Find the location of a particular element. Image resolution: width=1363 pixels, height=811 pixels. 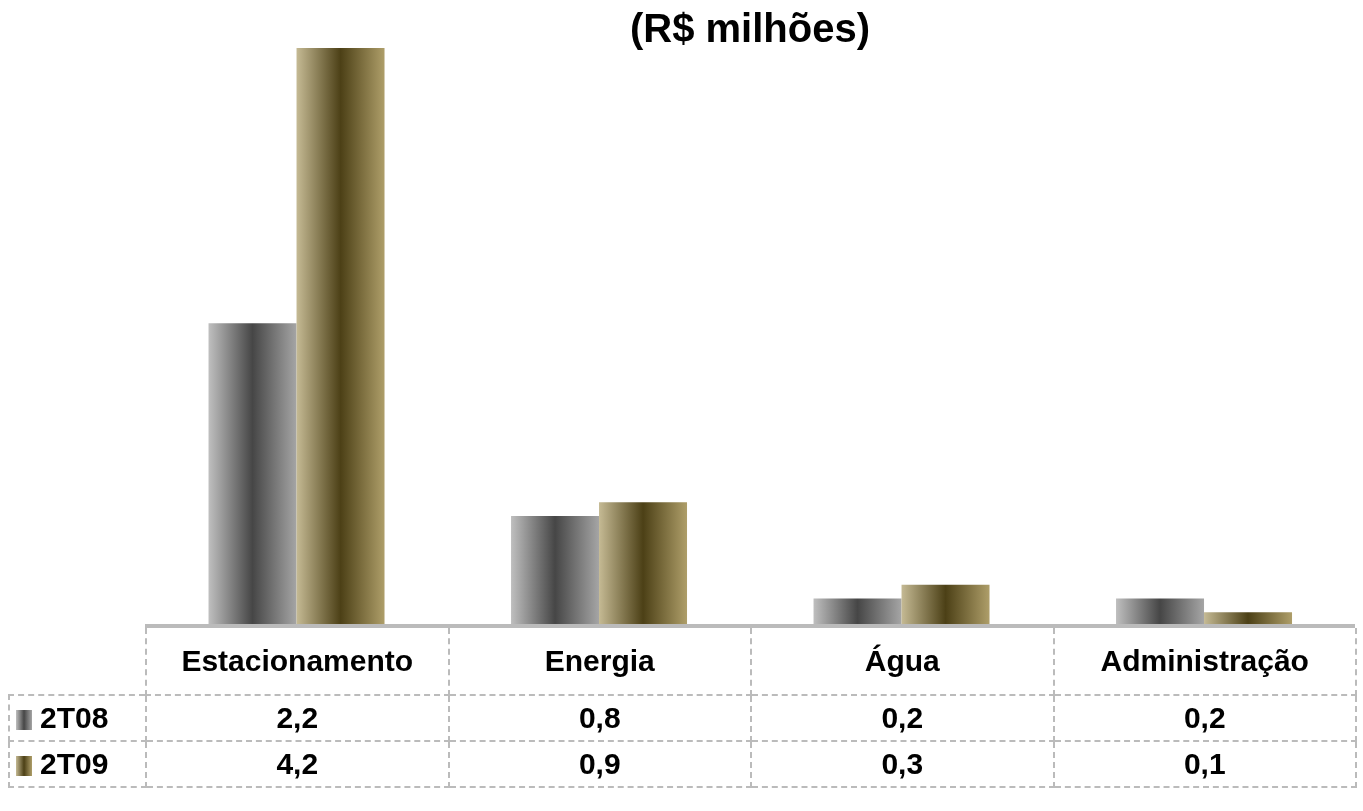

x-tick-label: Administração is located at coordinates (1204, 661).